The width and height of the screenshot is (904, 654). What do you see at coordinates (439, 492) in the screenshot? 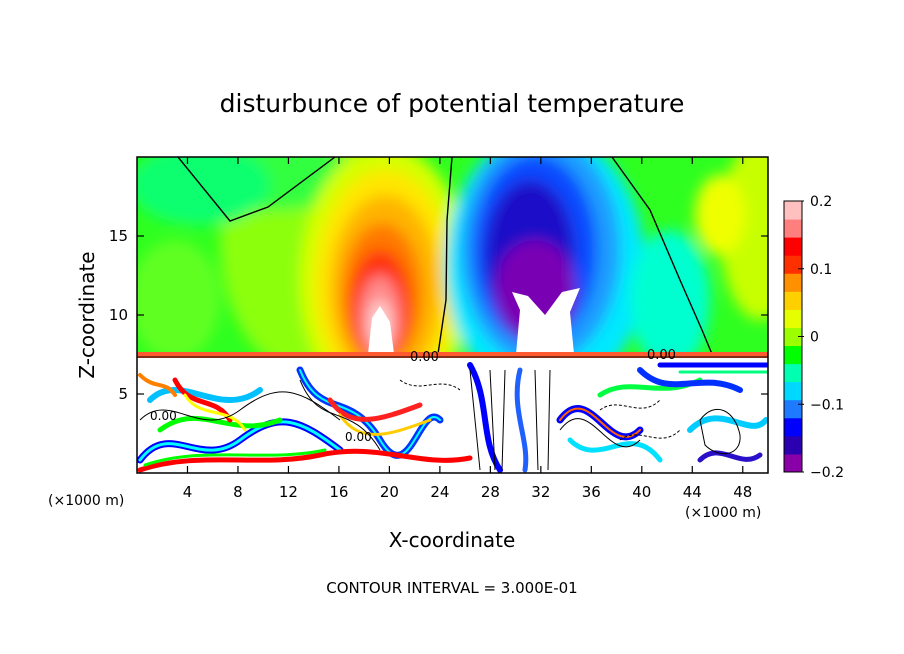
I see `x-tick-label: 24` at bounding box center [439, 492].